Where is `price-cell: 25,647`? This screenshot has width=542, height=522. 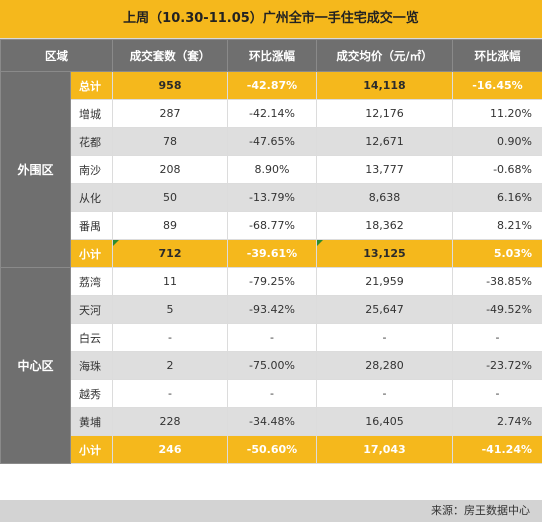 price-cell: 25,647 is located at coordinates (384, 309).